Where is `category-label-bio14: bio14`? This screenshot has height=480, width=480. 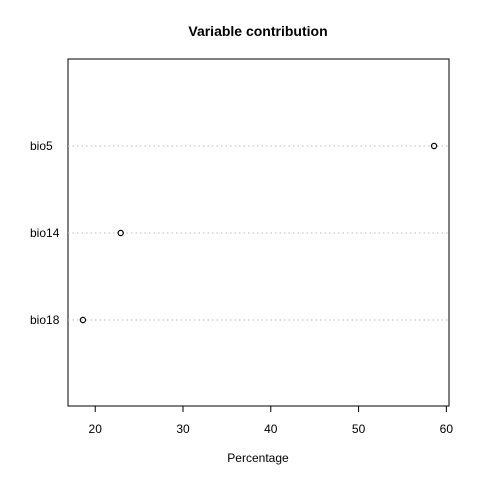 category-label-bio14: bio14 is located at coordinates (45, 233).